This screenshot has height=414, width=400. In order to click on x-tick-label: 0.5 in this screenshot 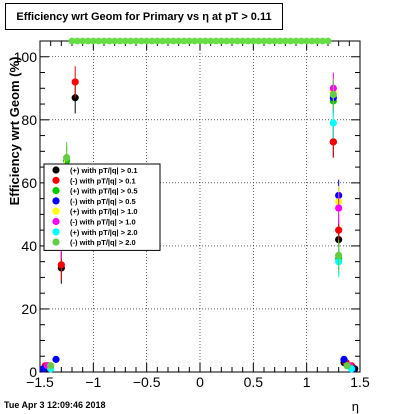, I will do `click(254, 382)`.